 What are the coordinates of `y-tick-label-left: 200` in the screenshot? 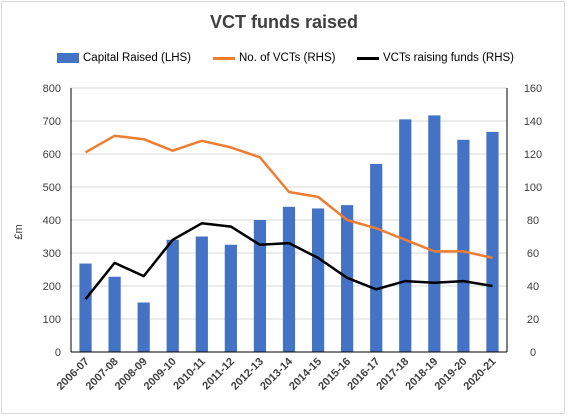 It's located at (52, 287).